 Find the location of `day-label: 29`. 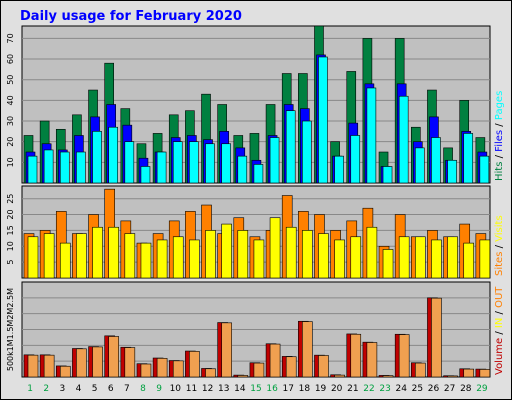

day-label: 29 is located at coordinates (482, 389).